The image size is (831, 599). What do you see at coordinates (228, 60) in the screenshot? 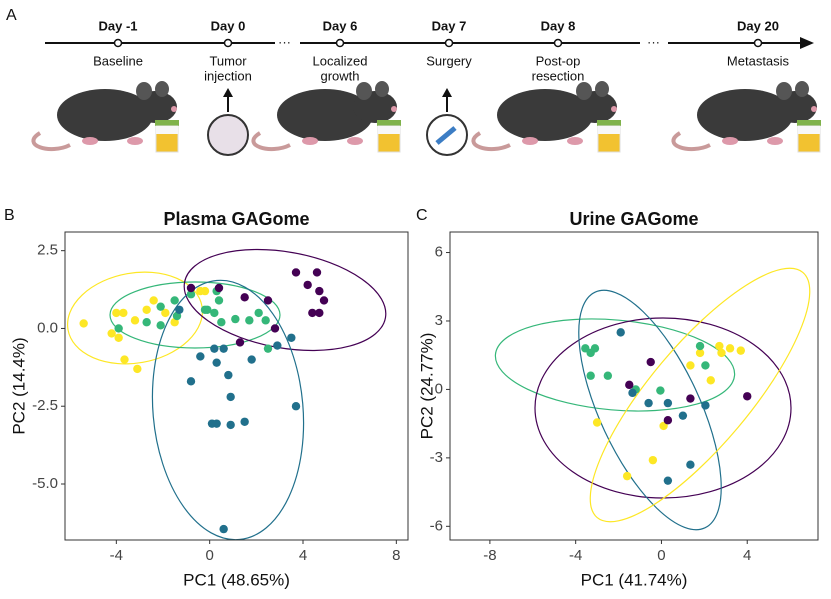
I see `event-label: Tumor` at bounding box center [228, 60].